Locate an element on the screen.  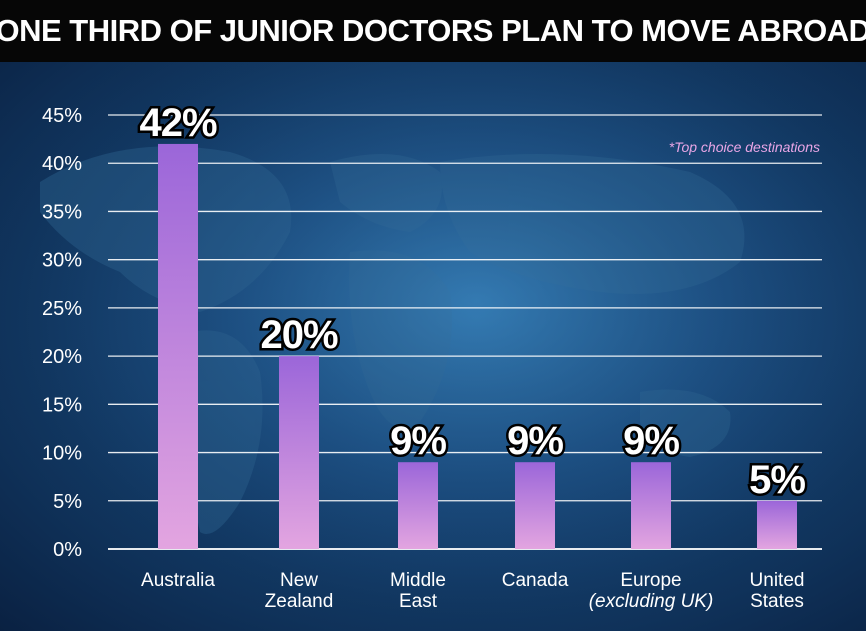
x-category-line: New is located at coordinates (299, 580).